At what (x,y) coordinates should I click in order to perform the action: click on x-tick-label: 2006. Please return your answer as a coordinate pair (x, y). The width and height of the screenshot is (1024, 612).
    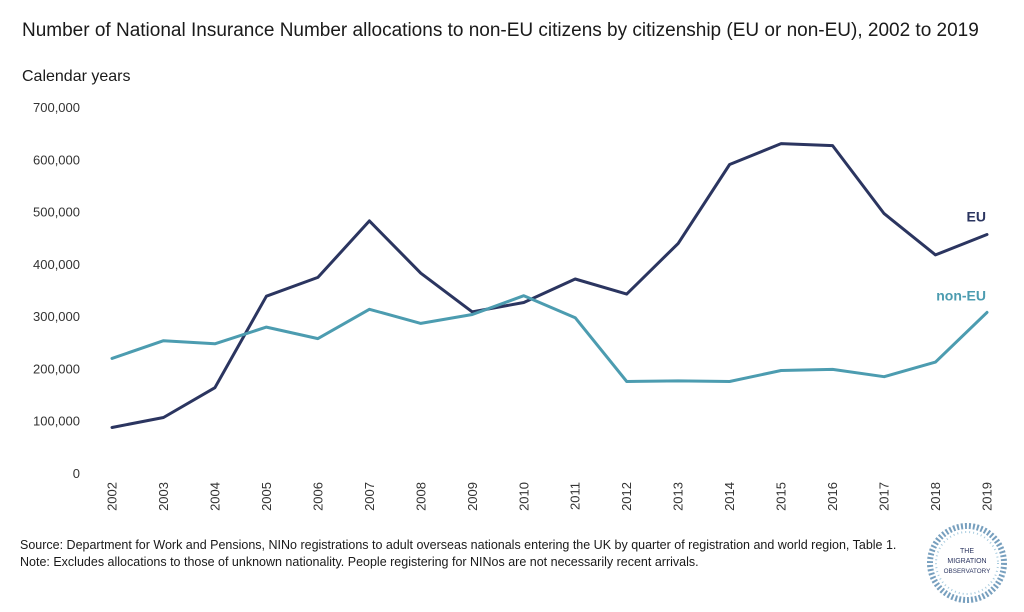
    Looking at the image, I should click on (317, 496).